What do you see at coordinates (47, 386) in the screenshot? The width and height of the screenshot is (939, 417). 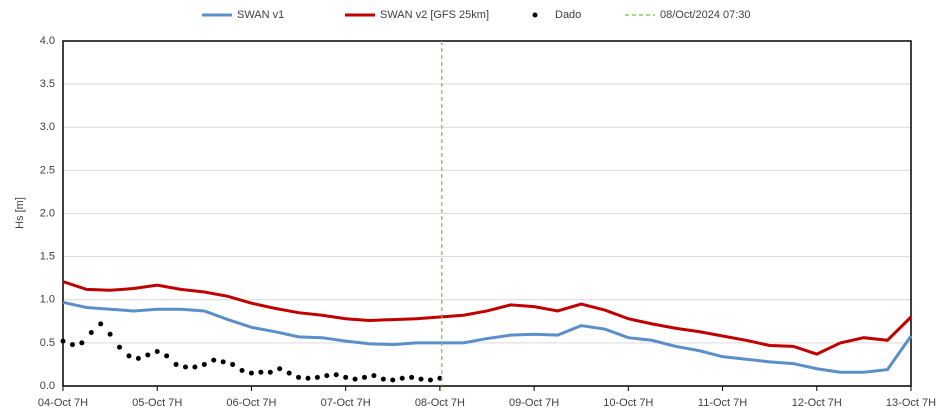 I see `y-tick-label: 0.0` at bounding box center [47, 386].